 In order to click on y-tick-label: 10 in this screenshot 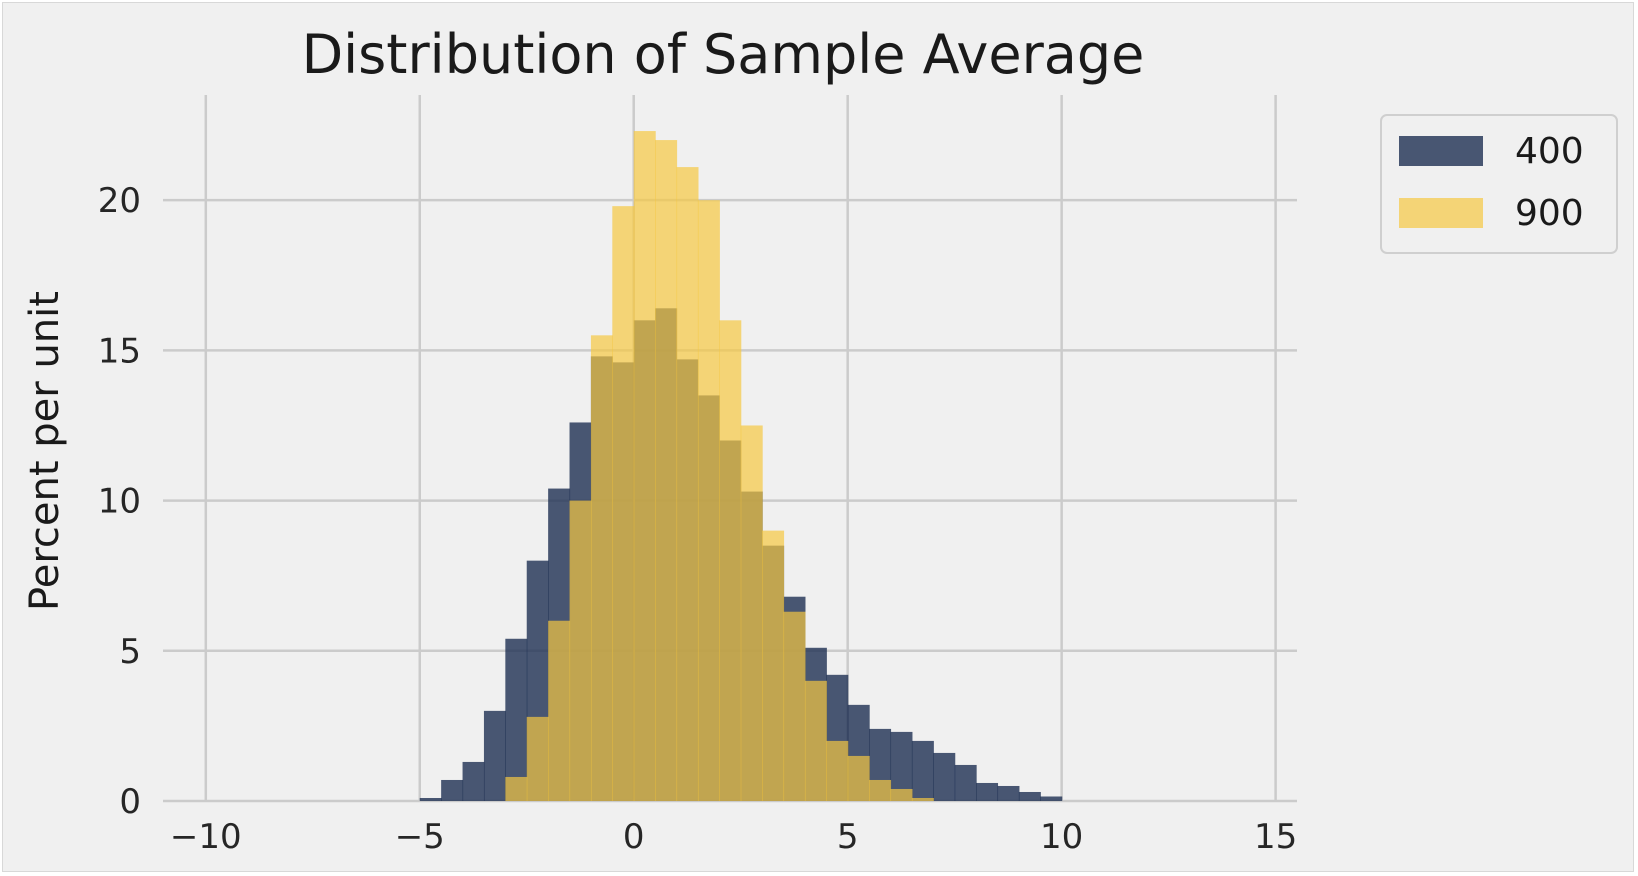, I will do `click(119, 502)`.